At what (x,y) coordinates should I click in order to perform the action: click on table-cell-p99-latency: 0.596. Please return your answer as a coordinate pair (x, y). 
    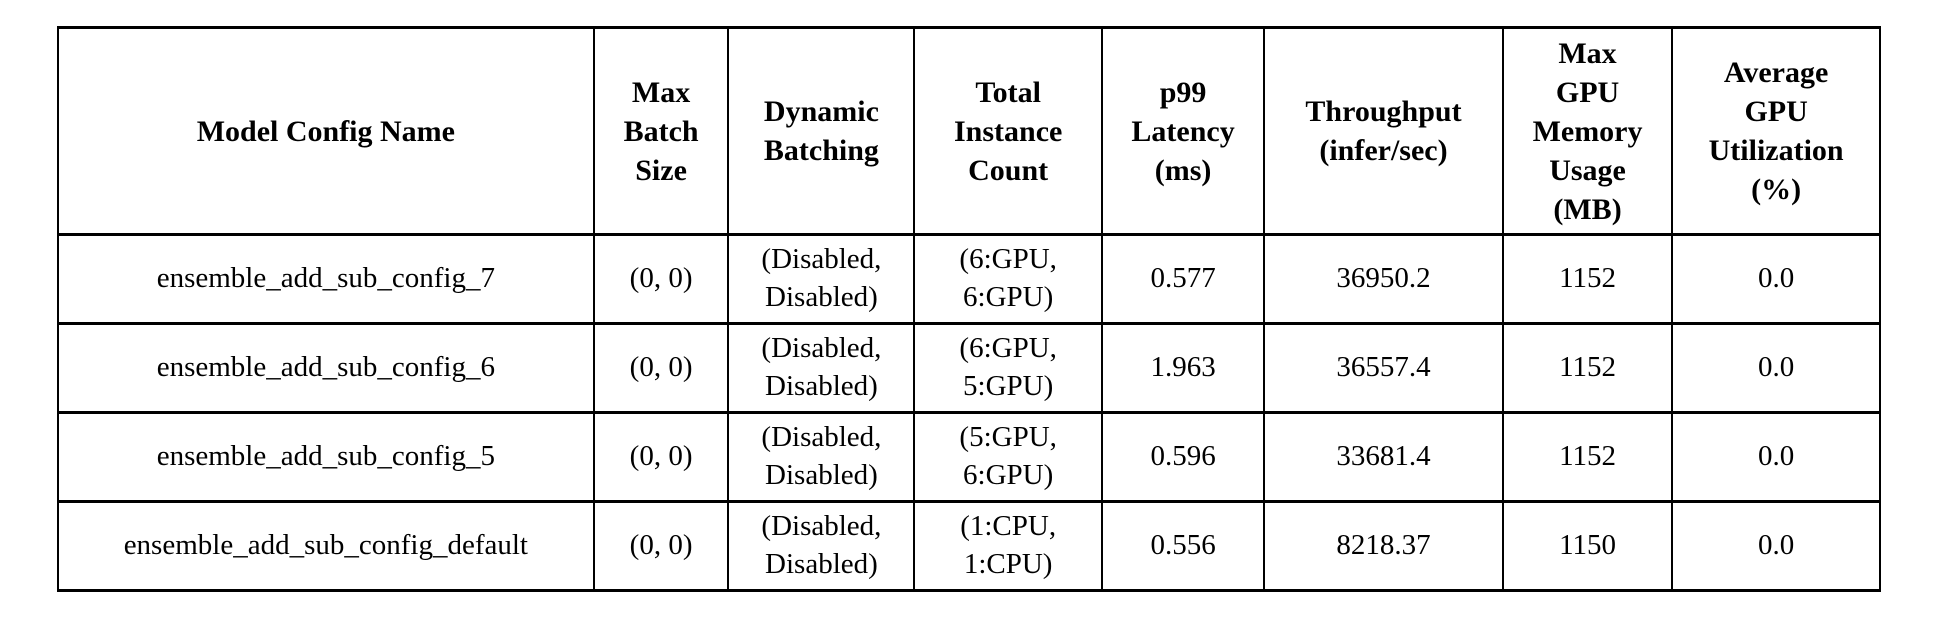
    Looking at the image, I should click on (1183, 457).